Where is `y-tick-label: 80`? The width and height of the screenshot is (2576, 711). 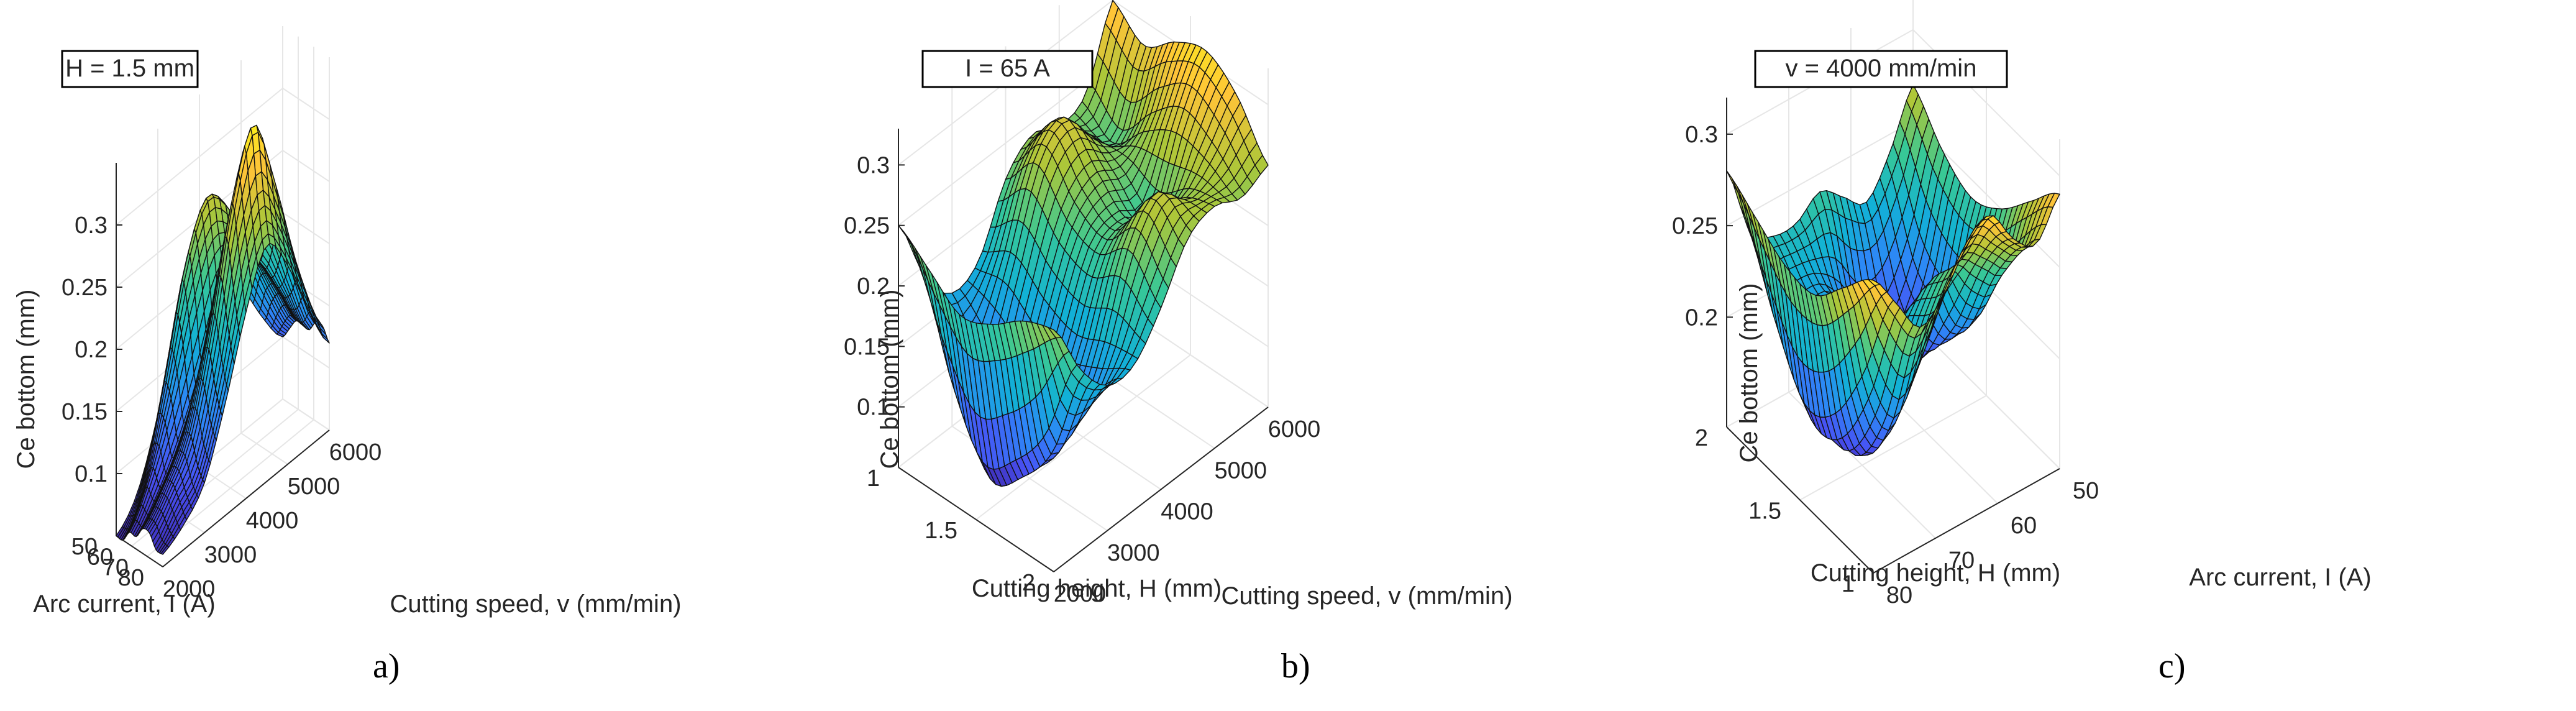
y-tick-label: 80 is located at coordinates (1899, 595).